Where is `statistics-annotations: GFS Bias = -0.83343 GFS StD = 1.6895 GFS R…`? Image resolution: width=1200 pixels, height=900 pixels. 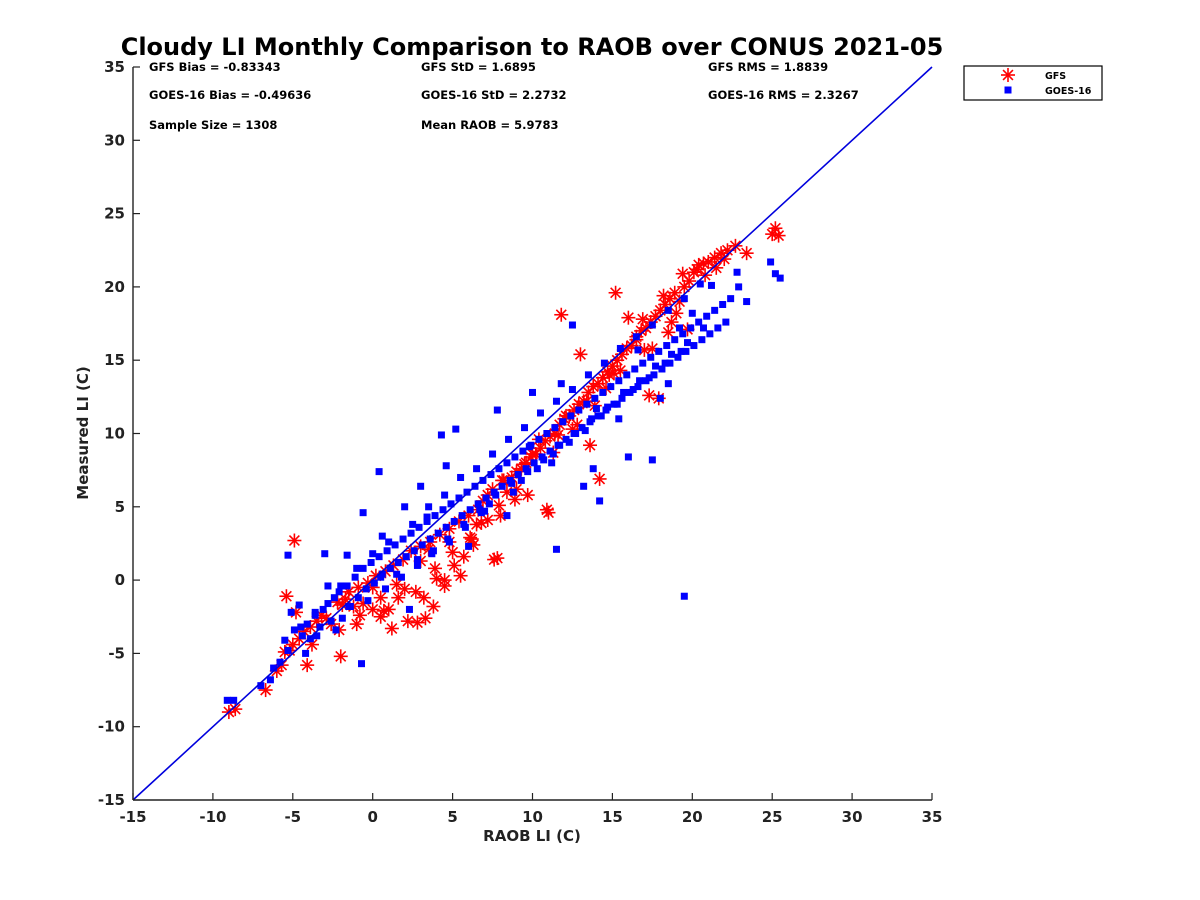
statistics-annotations: GFS Bias = -0.83343 GFS StD = 1.6895 GFS R… is located at coordinates (504, 96).